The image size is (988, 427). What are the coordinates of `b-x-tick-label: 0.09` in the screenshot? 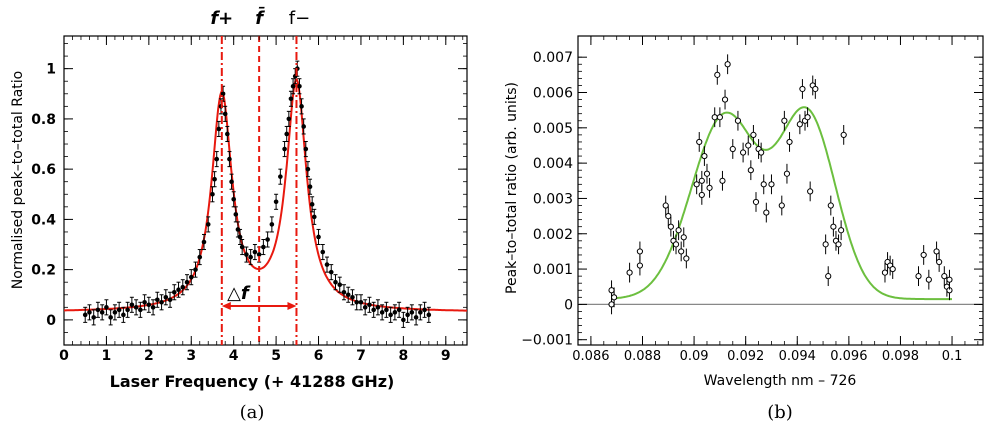 It's located at (694, 356).